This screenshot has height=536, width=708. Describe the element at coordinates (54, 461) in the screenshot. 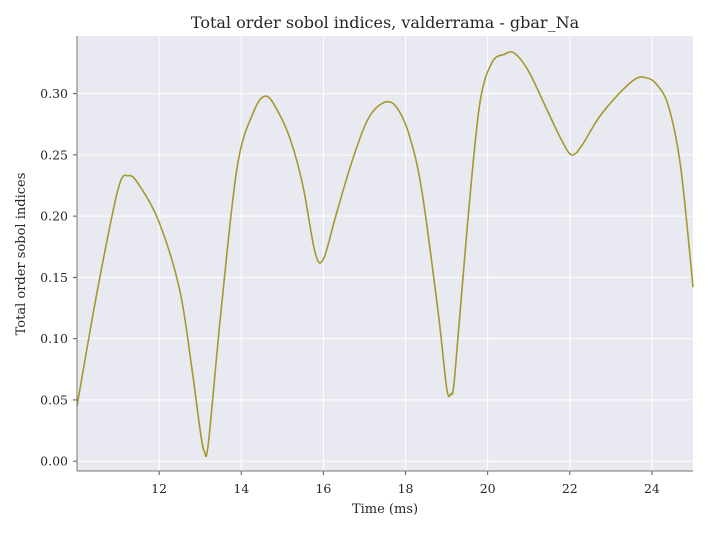

I see `y-tick-label: 0.00` at that location.